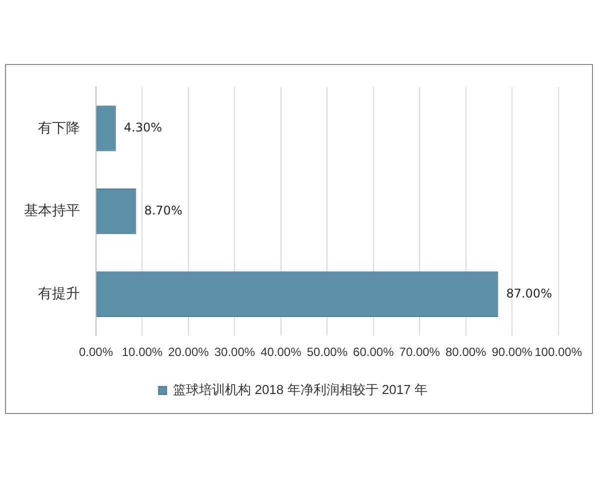 The height and width of the screenshot is (480, 600). What do you see at coordinates (558, 352) in the screenshot?
I see `x-tick-label: 100.00%` at bounding box center [558, 352].